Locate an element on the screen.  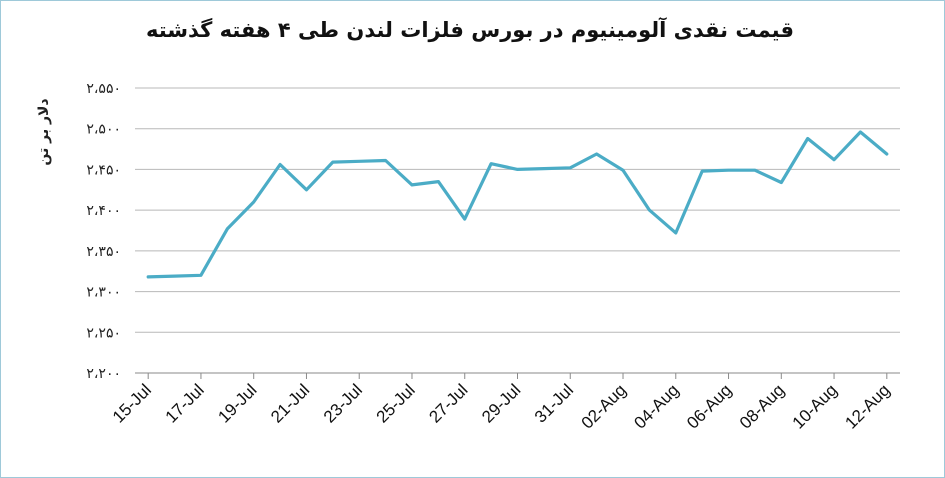
y-tick-label: ۲،۴۵۰ is located at coordinates (103, 170).